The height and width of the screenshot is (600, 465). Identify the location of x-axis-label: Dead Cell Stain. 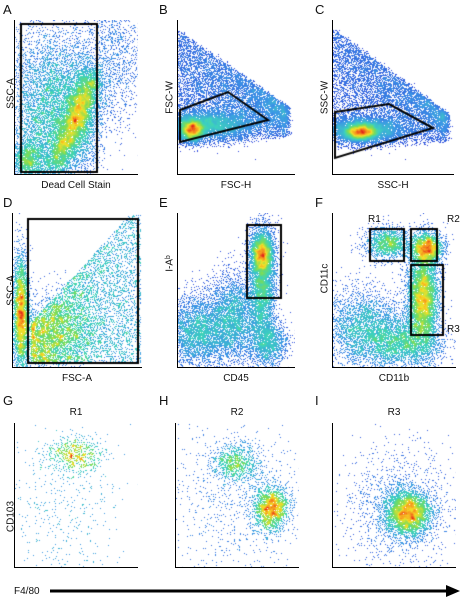
(76, 185).